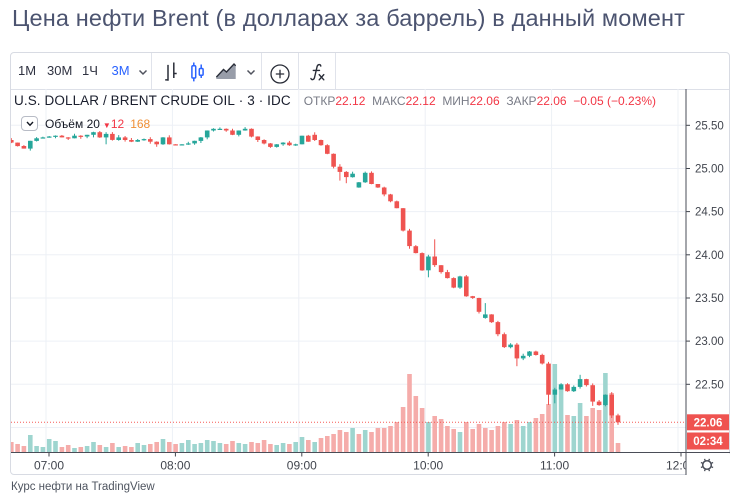 The image size is (740, 500). Describe the element at coordinates (49, 466) in the screenshot. I see `svg-text: 07:00` at that location.